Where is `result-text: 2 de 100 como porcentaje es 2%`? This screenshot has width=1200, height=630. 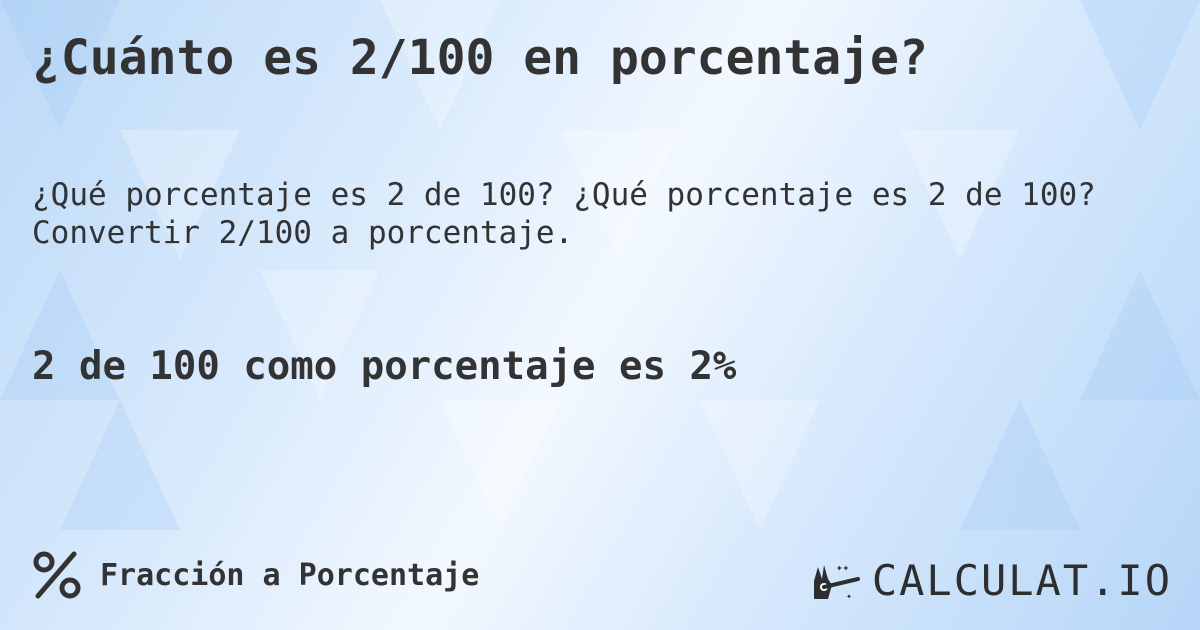
result-text: 2 de 100 como porcentaje es 2% is located at coordinates (384, 366).